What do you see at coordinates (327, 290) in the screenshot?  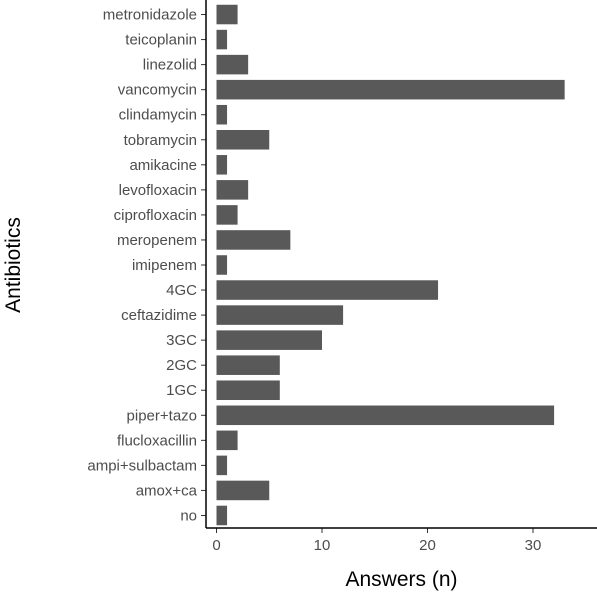 I see `bar-4gc` at bounding box center [327, 290].